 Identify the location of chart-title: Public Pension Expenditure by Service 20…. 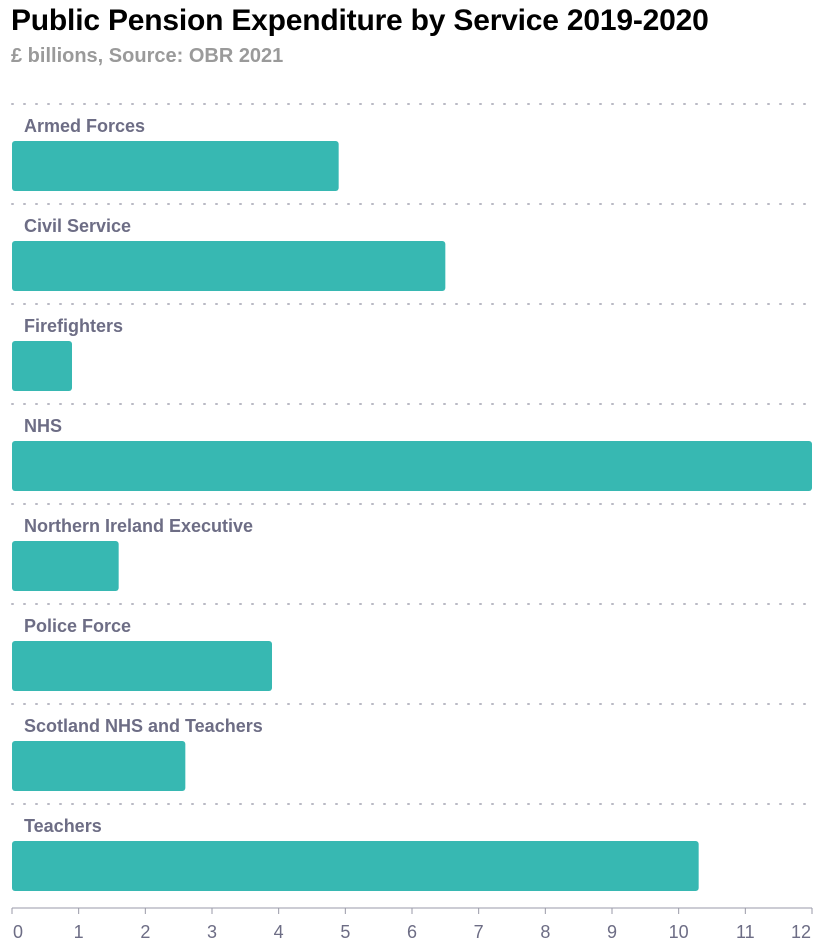
(360, 20).